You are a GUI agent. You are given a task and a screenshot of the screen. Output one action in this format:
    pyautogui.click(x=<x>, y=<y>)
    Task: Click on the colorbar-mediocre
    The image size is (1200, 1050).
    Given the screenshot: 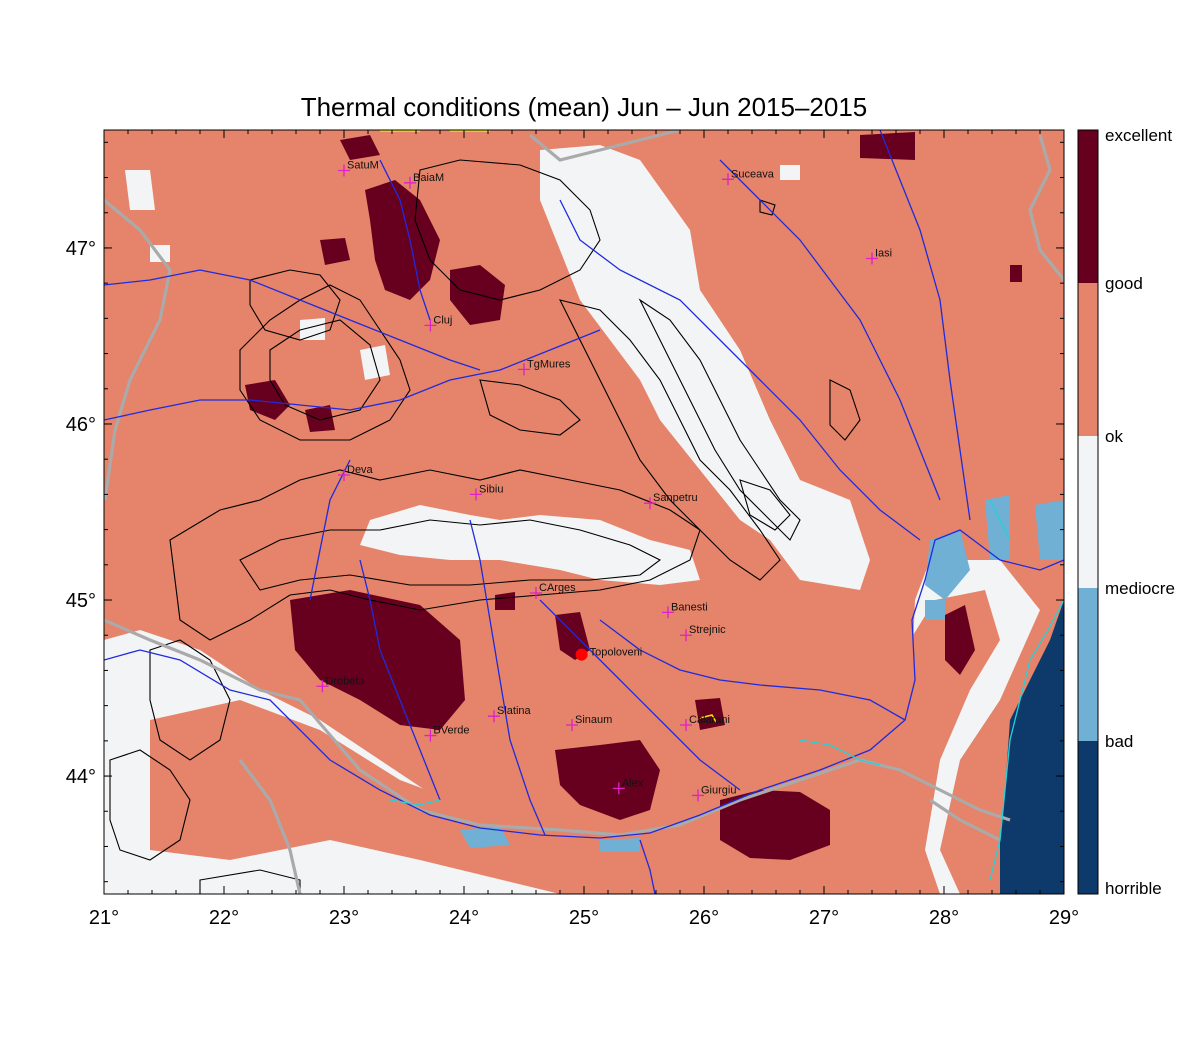 What is the action you would take?
    pyautogui.click(x=1088, y=664)
    